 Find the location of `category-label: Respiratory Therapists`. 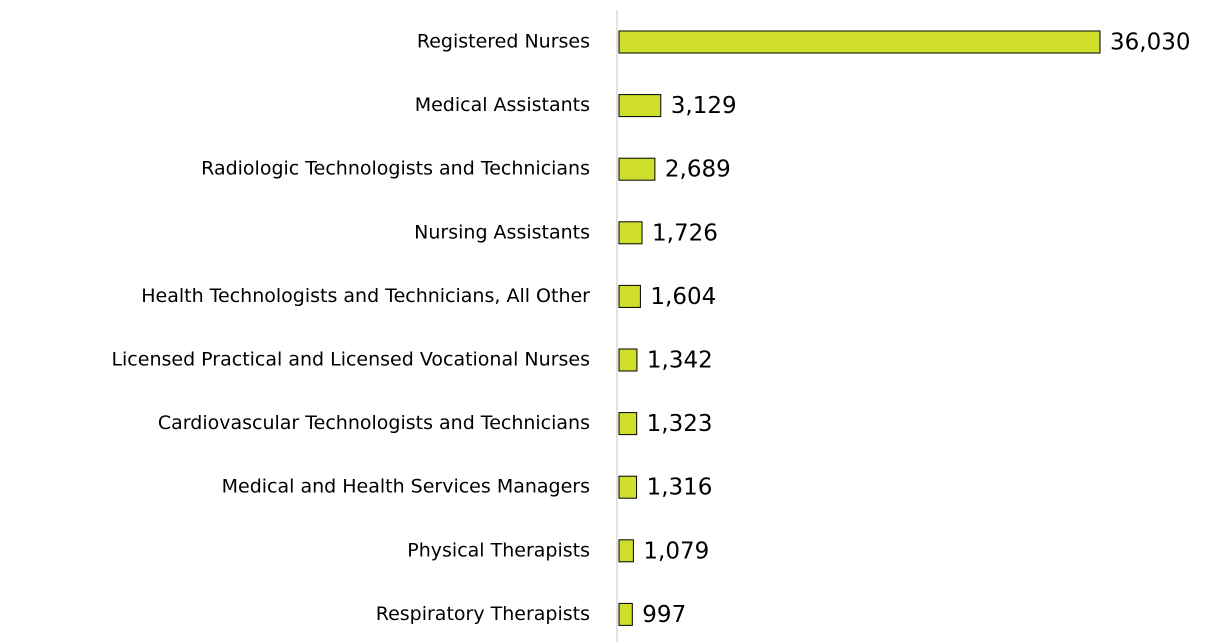

category-label: Respiratory Therapists is located at coordinates (483, 614).